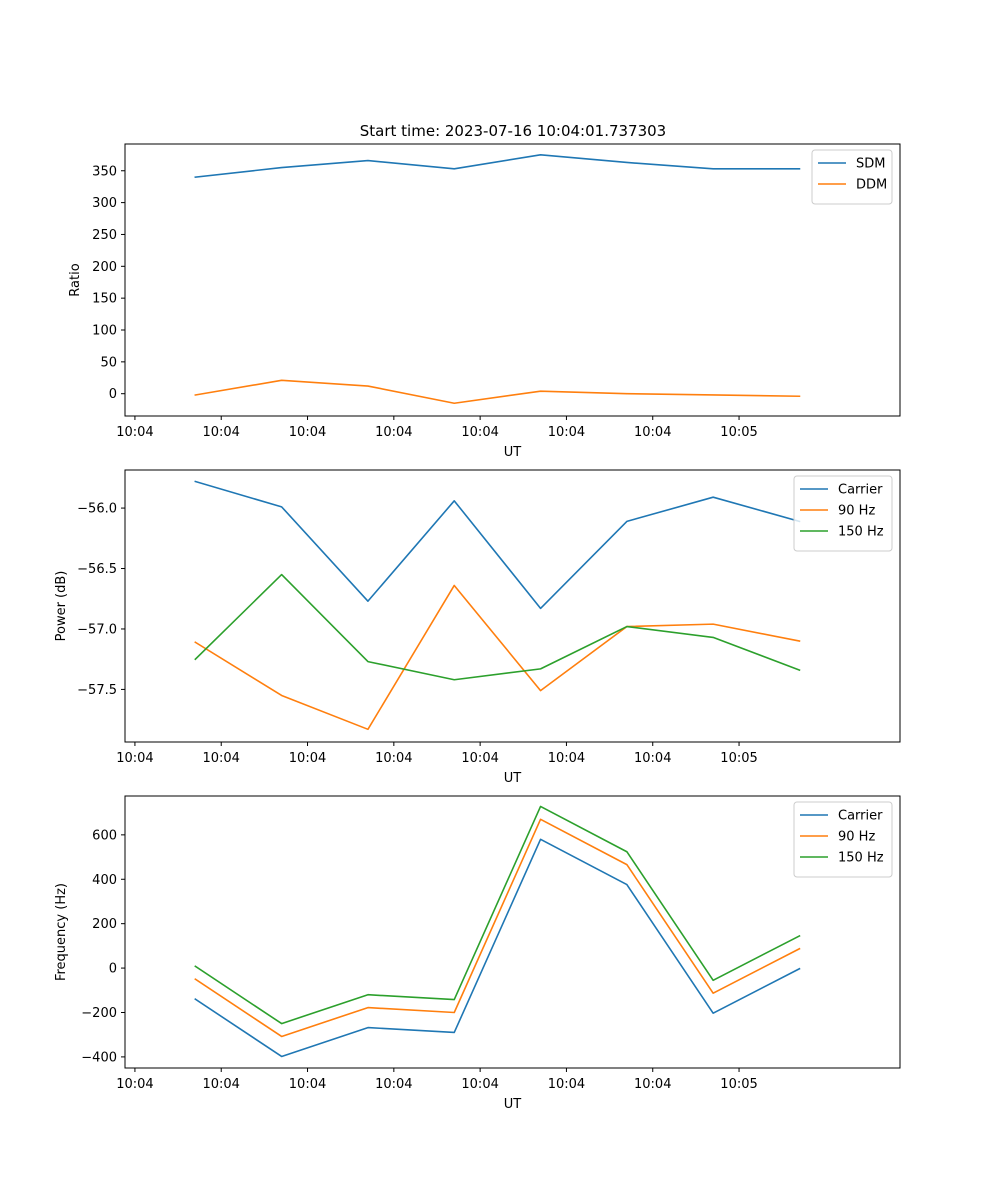  Describe the element at coordinates (99, 1057) in the screenshot. I see `y-tick-label: −400` at that location.